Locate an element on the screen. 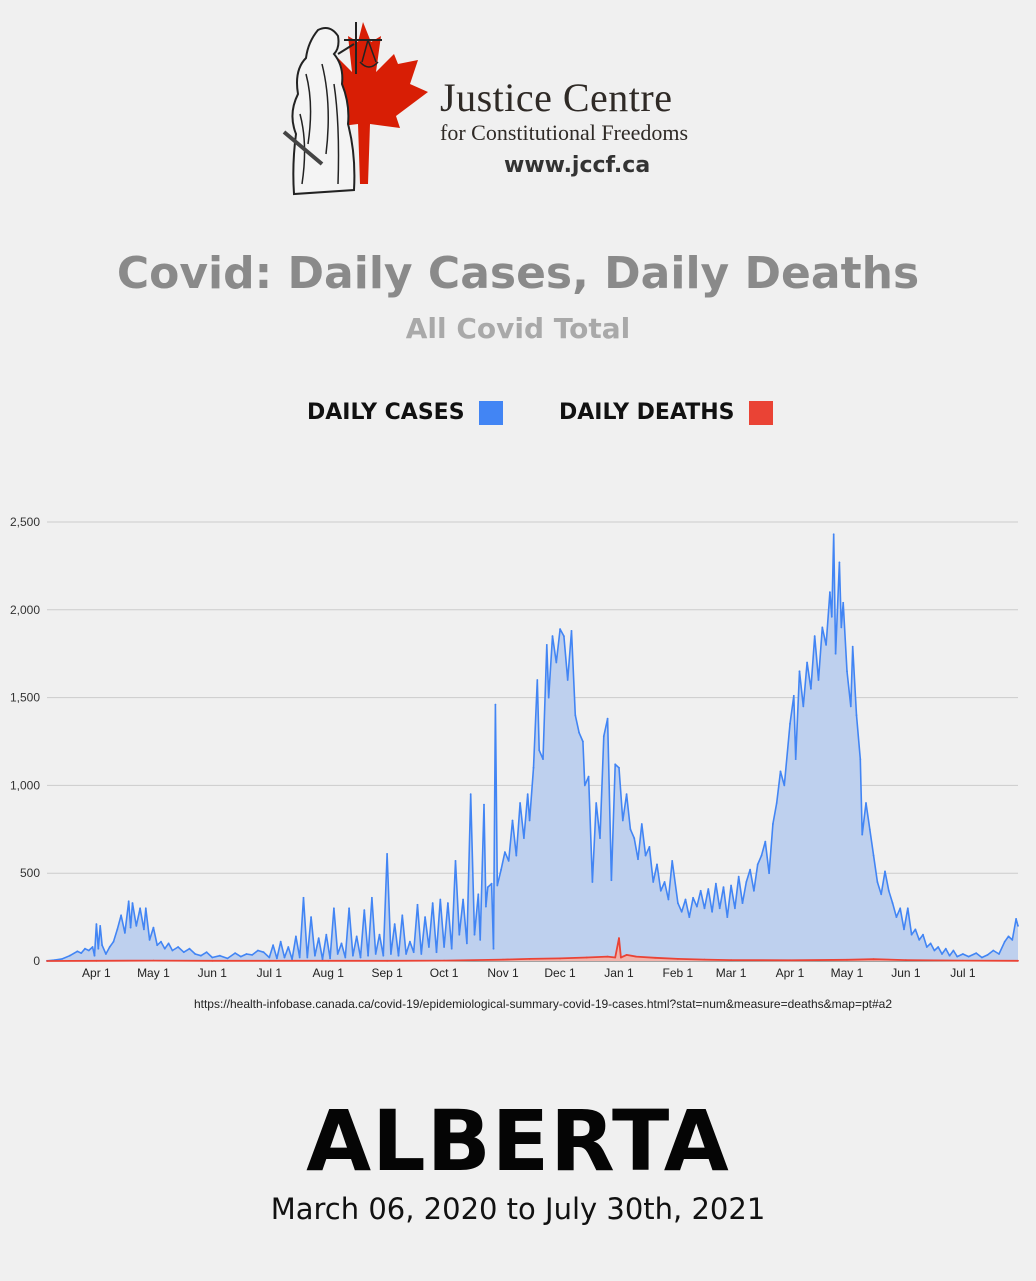 The image size is (1036, 1281). legend-item-cases: DAILY CASES is located at coordinates (405, 412).